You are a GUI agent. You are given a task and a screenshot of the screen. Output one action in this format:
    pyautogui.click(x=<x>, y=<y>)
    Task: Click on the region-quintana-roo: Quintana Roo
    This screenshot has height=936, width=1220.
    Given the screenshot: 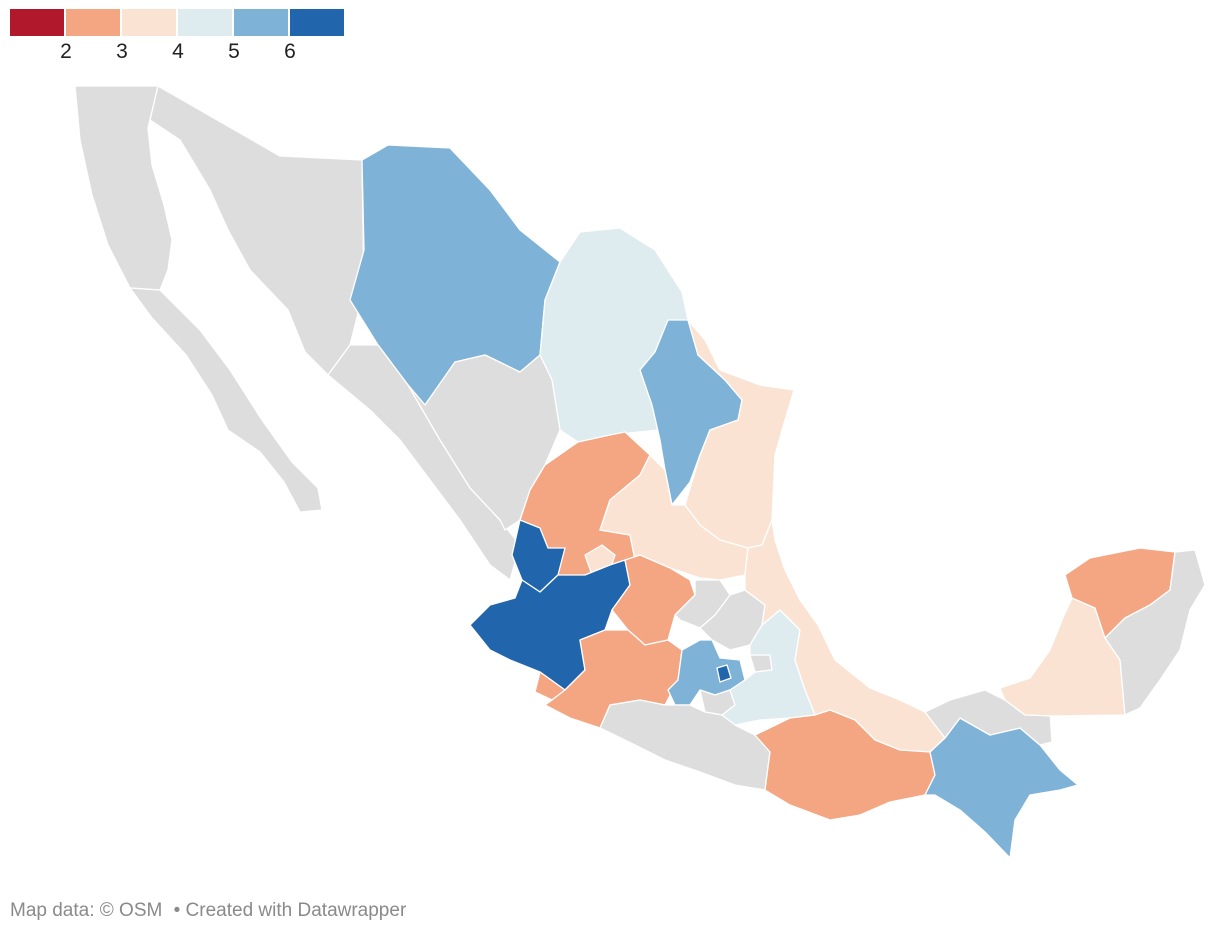 What is the action you would take?
    pyautogui.click(x=1155, y=632)
    